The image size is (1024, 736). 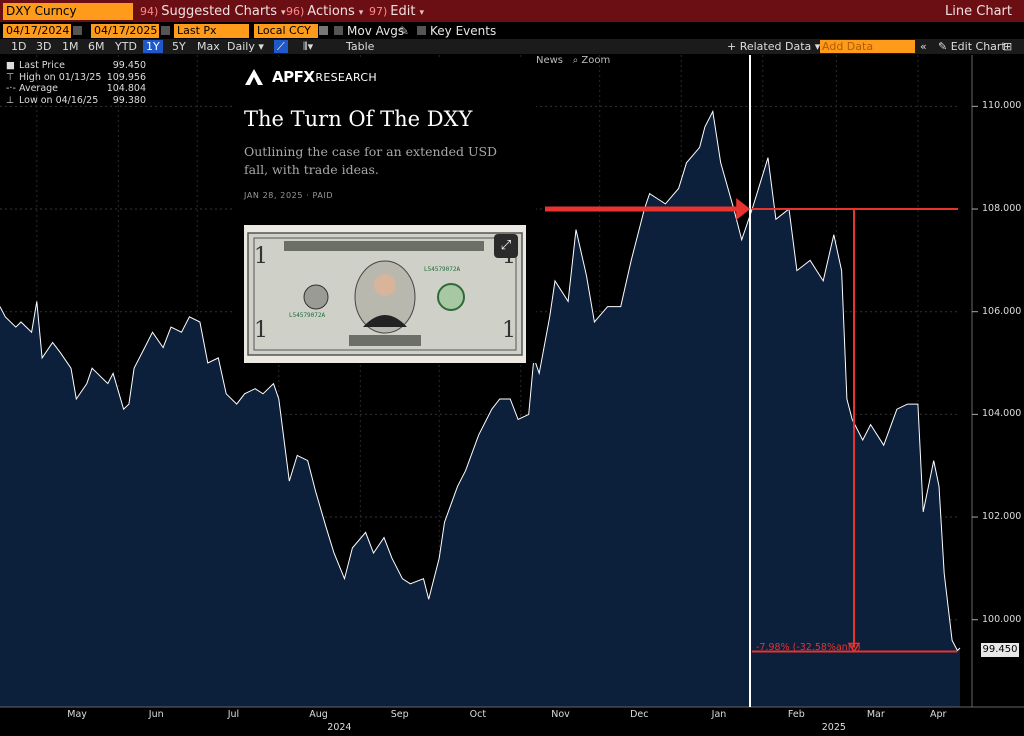 What do you see at coordinates (346, 77) in the screenshot?
I see `logo-subtext: RESEARCH` at bounding box center [346, 77].